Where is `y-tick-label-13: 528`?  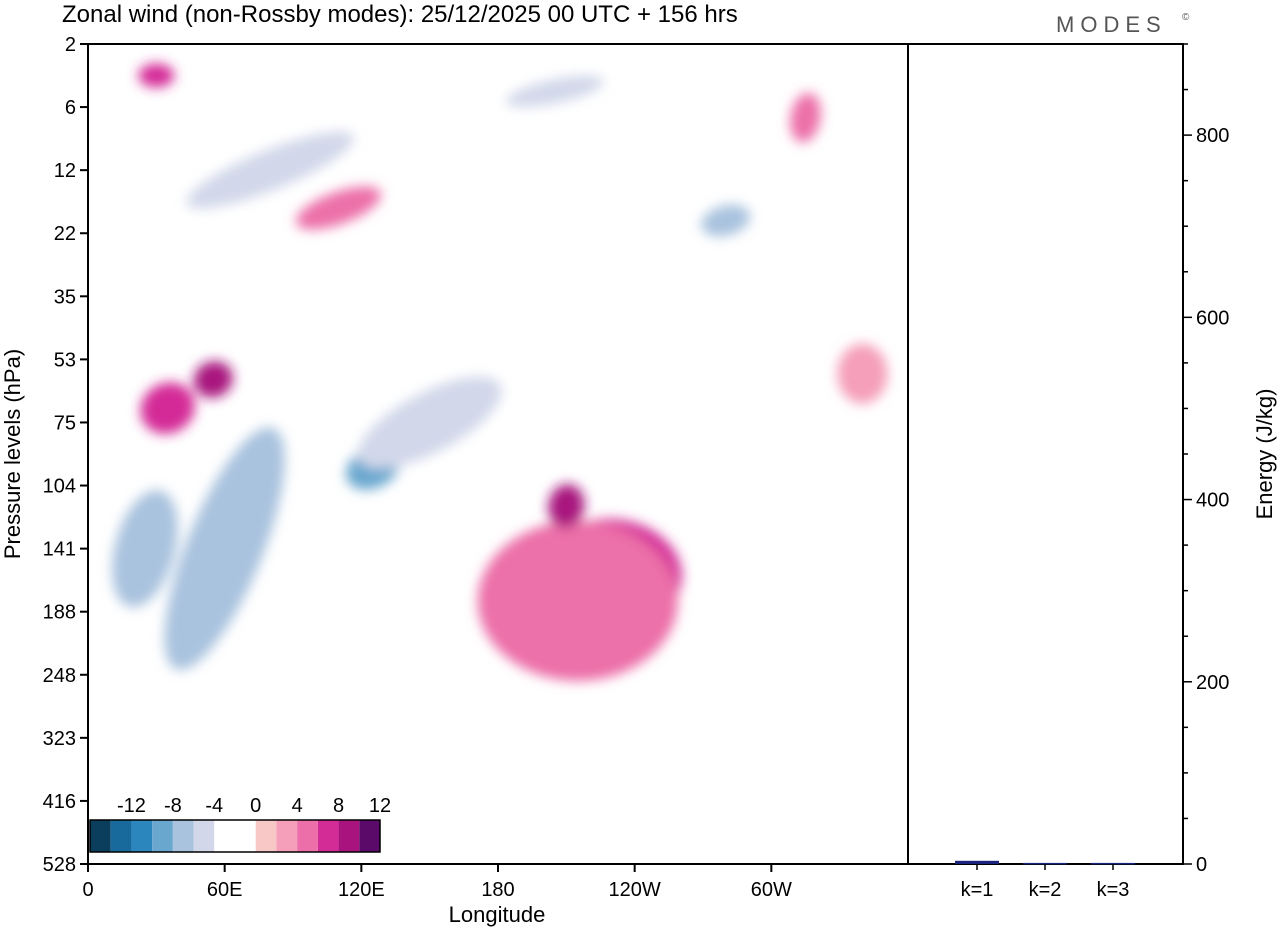
y-tick-label-13: 528 is located at coordinates (59, 865).